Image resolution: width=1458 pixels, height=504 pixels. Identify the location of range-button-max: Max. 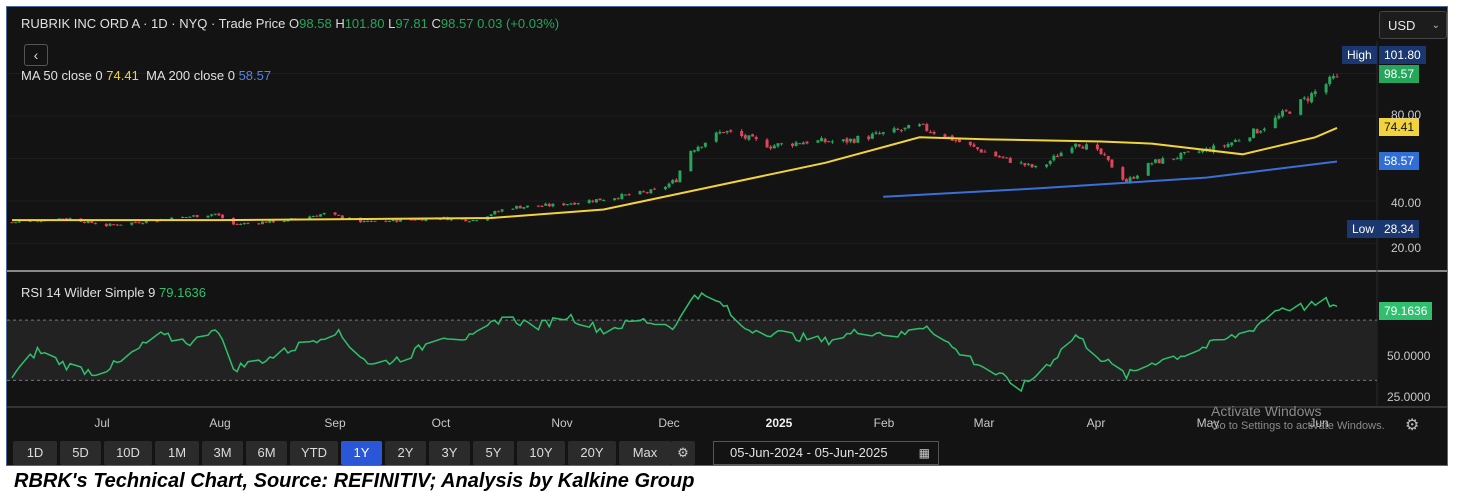
(645, 453).